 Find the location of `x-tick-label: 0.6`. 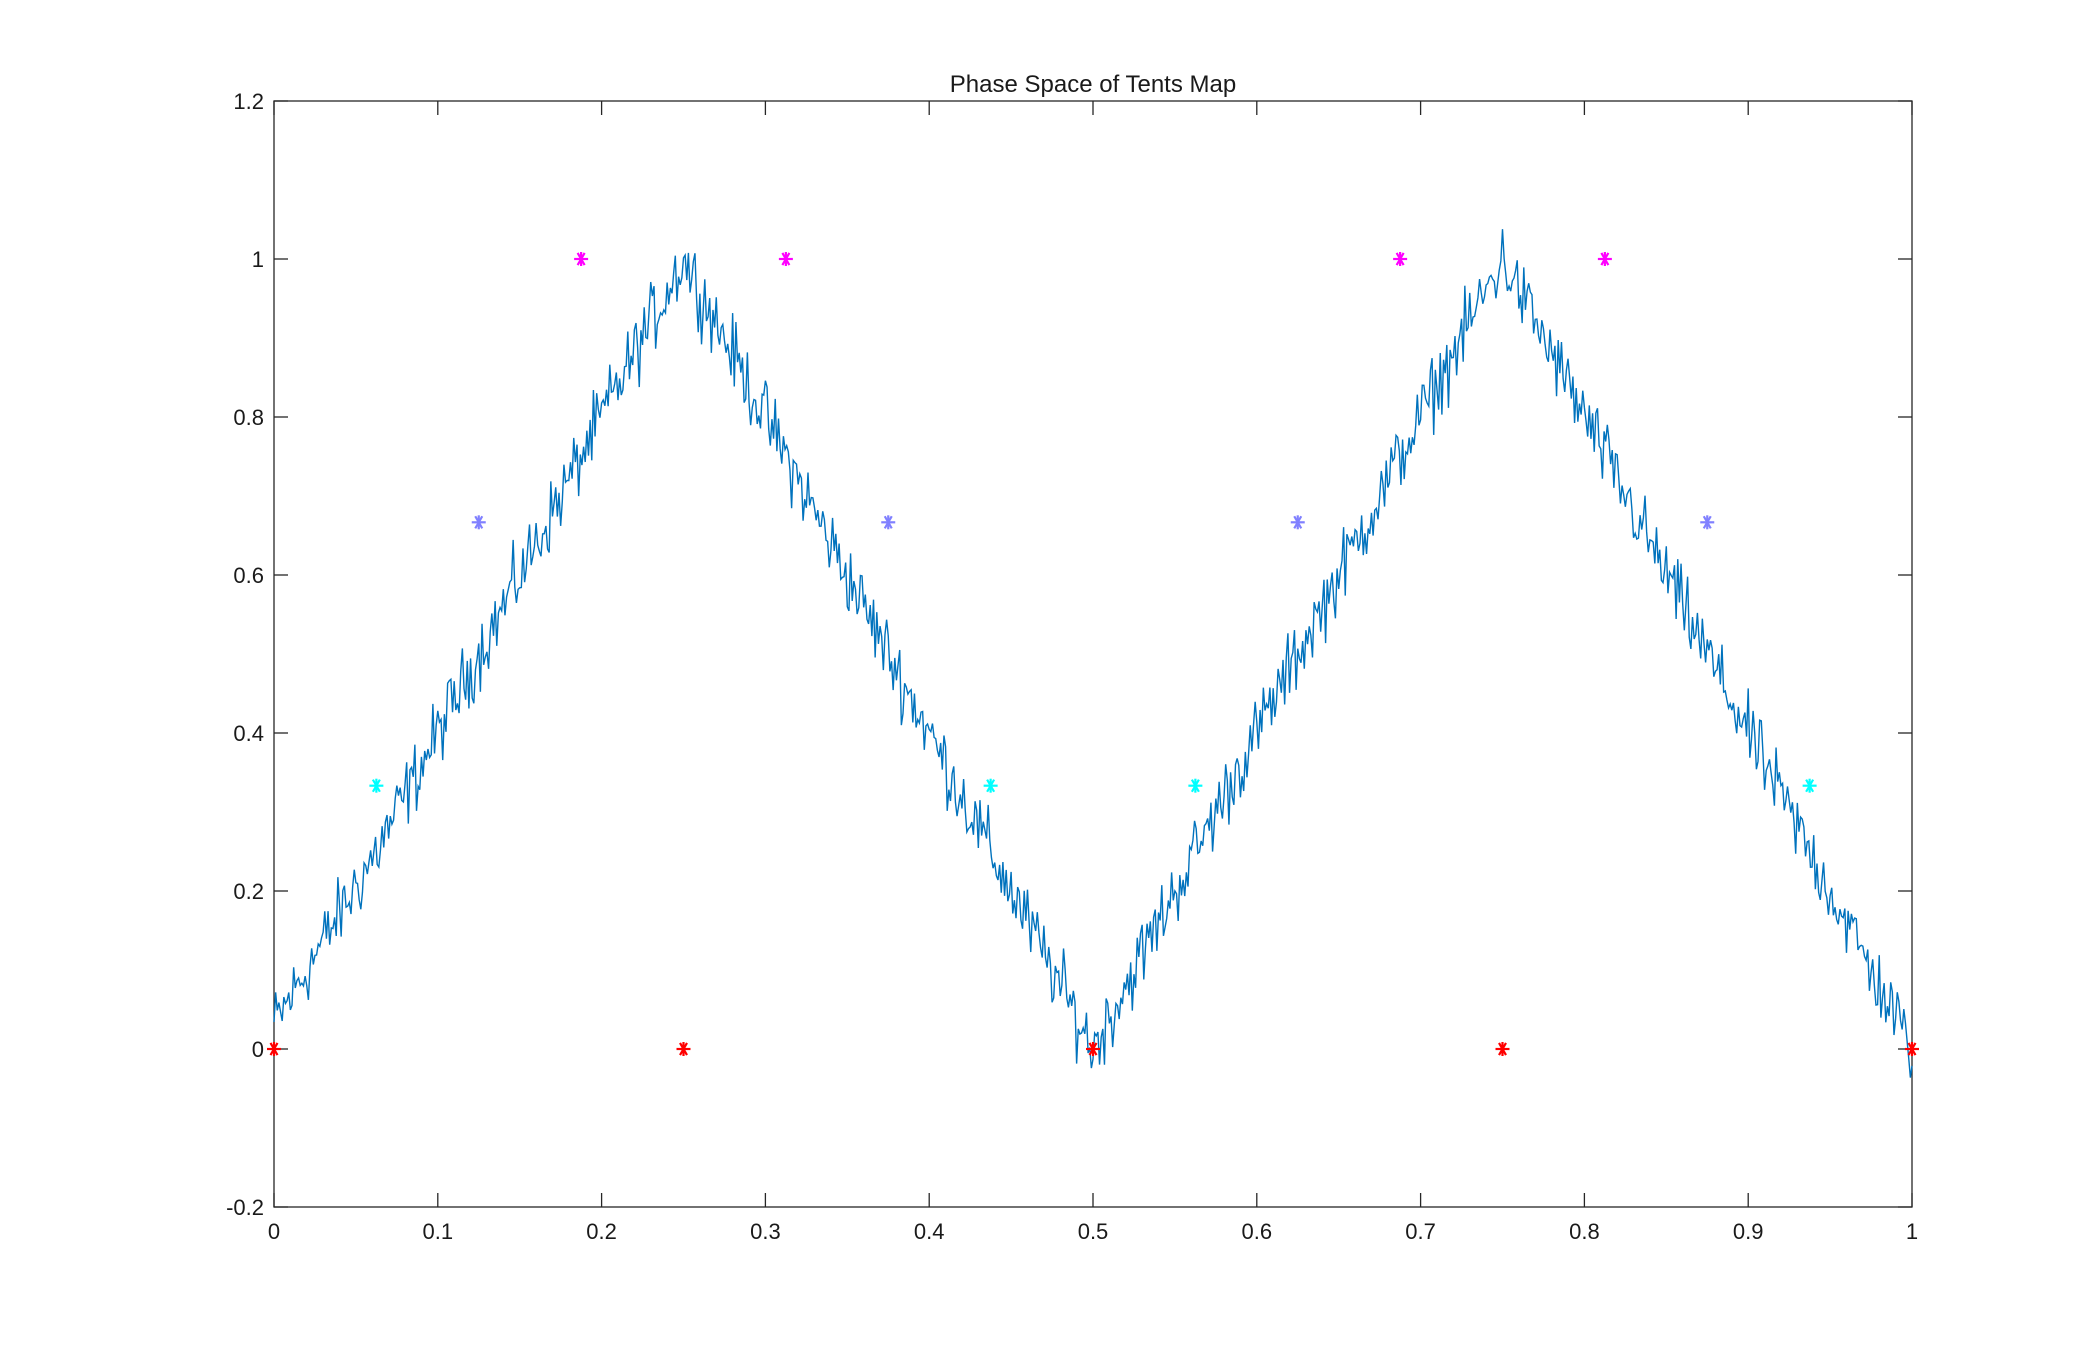

x-tick-label: 0.6 is located at coordinates (1257, 1231).